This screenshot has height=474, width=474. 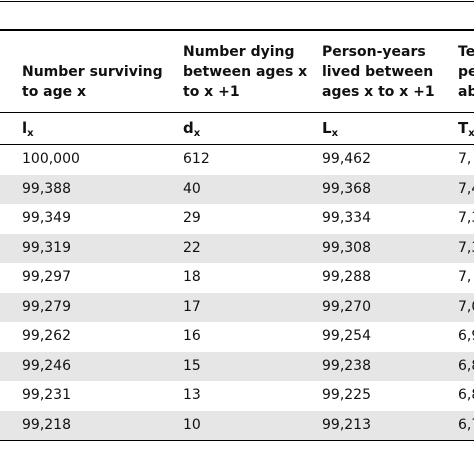 What do you see at coordinates (188, 128) in the screenshot?
I see `symbol-main: d` at bounding box center [188, 128].